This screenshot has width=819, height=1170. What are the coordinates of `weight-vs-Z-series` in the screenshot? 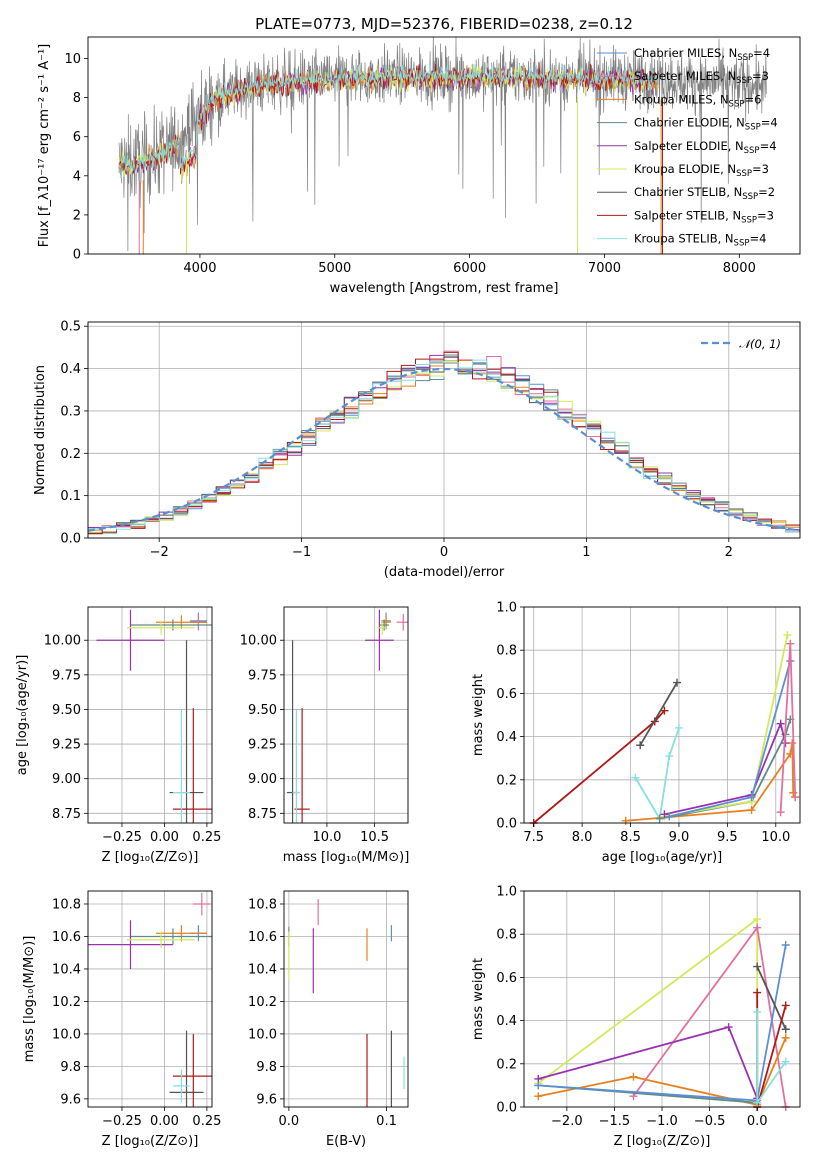 It's located at (662, 1013).